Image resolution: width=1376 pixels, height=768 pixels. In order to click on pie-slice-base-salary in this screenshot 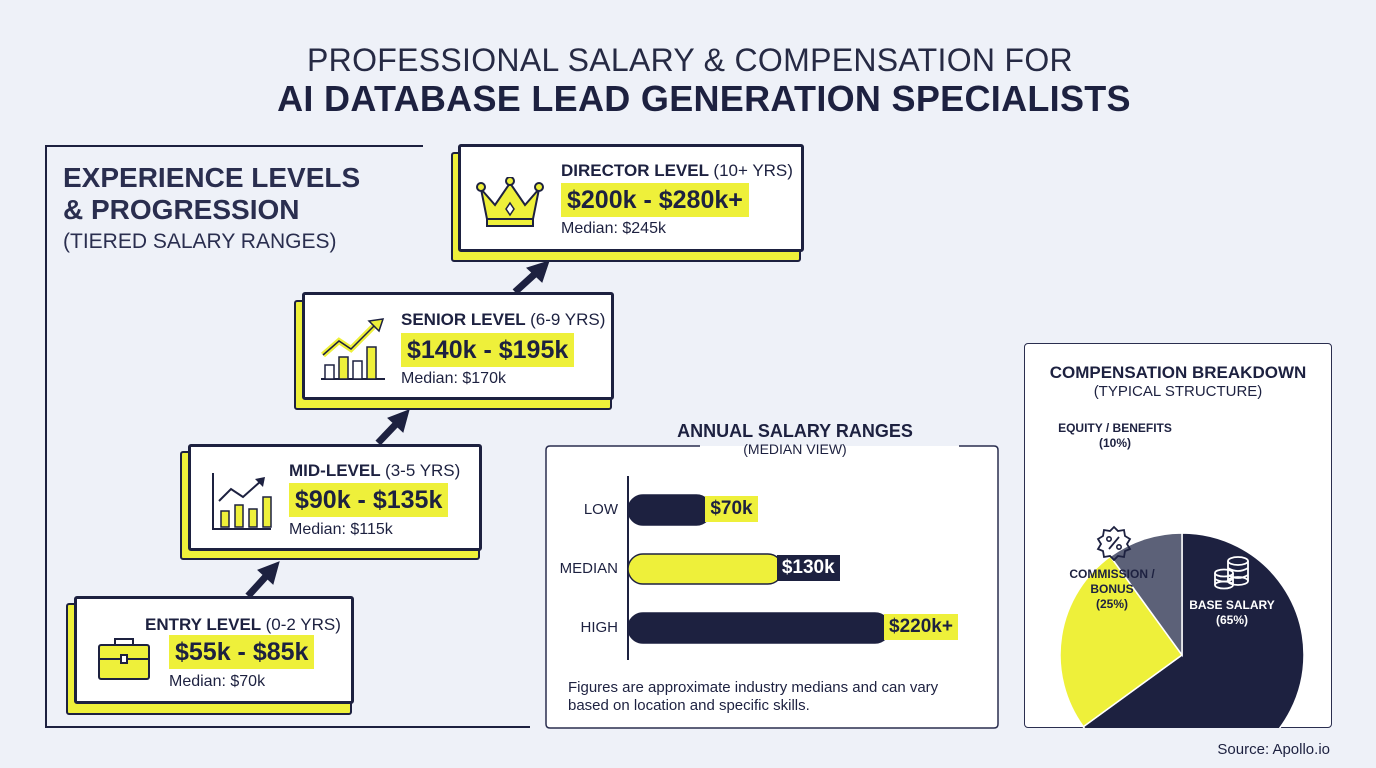, I will do `click(1193, 630)`.